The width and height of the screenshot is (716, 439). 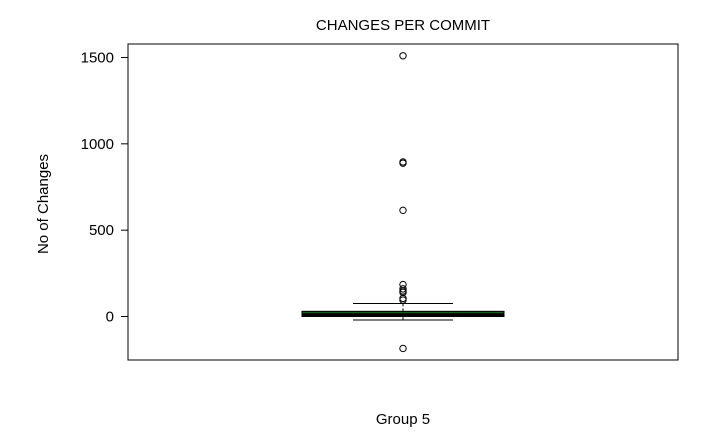 I want to click on box-plot, so click(x=403, y=312).